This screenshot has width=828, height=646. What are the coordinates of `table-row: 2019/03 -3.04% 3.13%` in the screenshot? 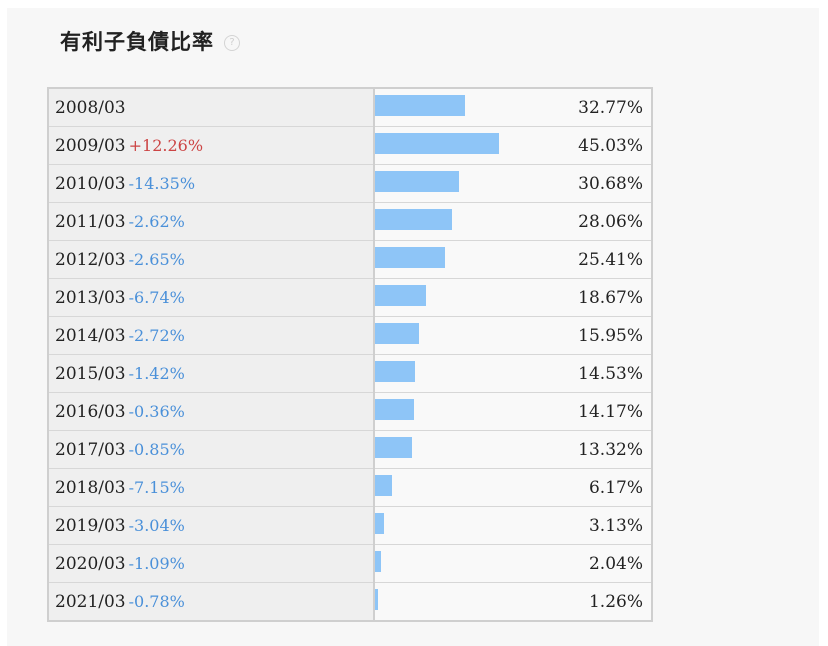 It's located at (350, 525).